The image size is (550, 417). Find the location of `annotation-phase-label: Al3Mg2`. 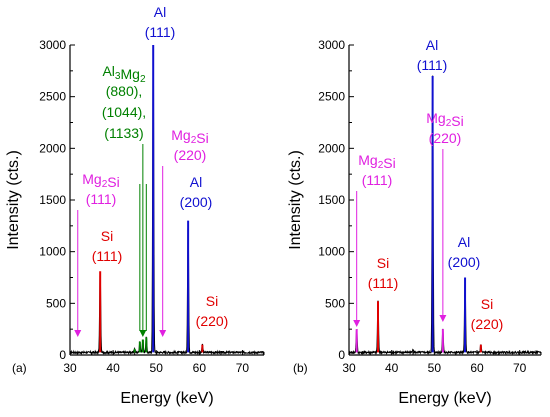

annotation-phase-label: Al3Mg2 is located at coordinates (124, 74).